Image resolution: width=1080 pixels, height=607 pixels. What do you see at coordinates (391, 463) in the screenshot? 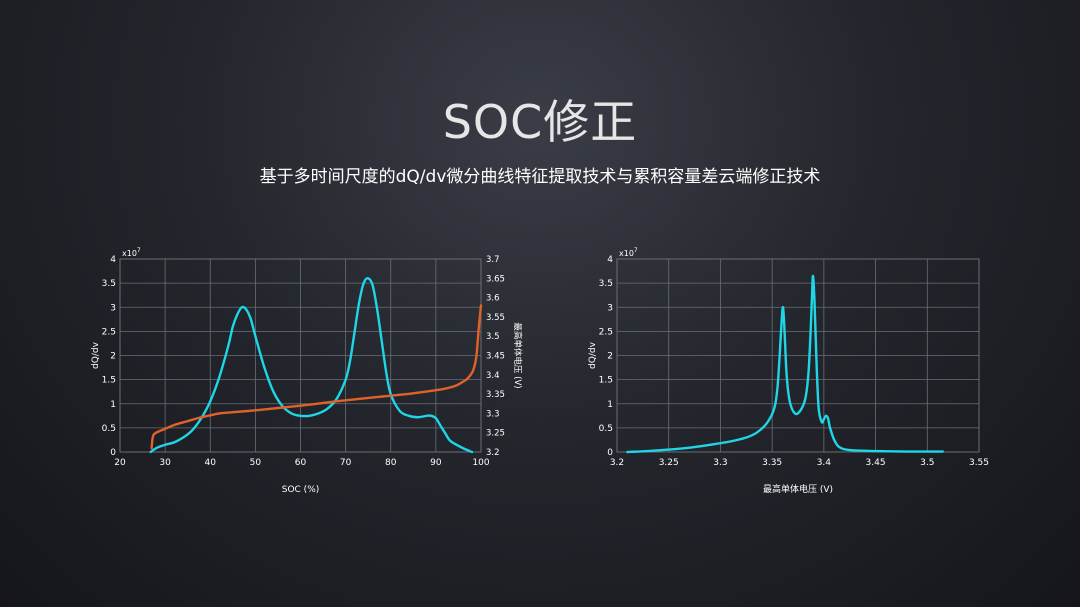
I see `x-tick-label: 80` at bounding box center [391, 463].